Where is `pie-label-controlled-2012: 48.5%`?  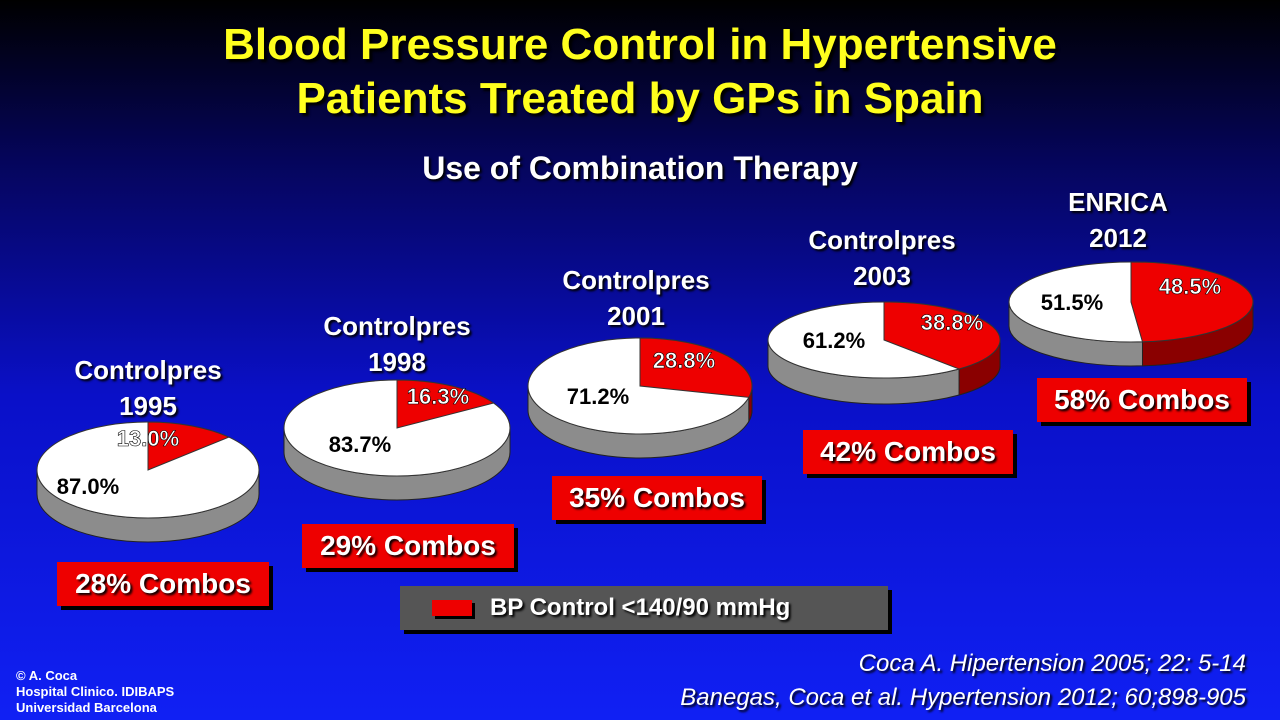 pie-label-controlled-2012: 48.5% is located at coordinates (1190, 286).